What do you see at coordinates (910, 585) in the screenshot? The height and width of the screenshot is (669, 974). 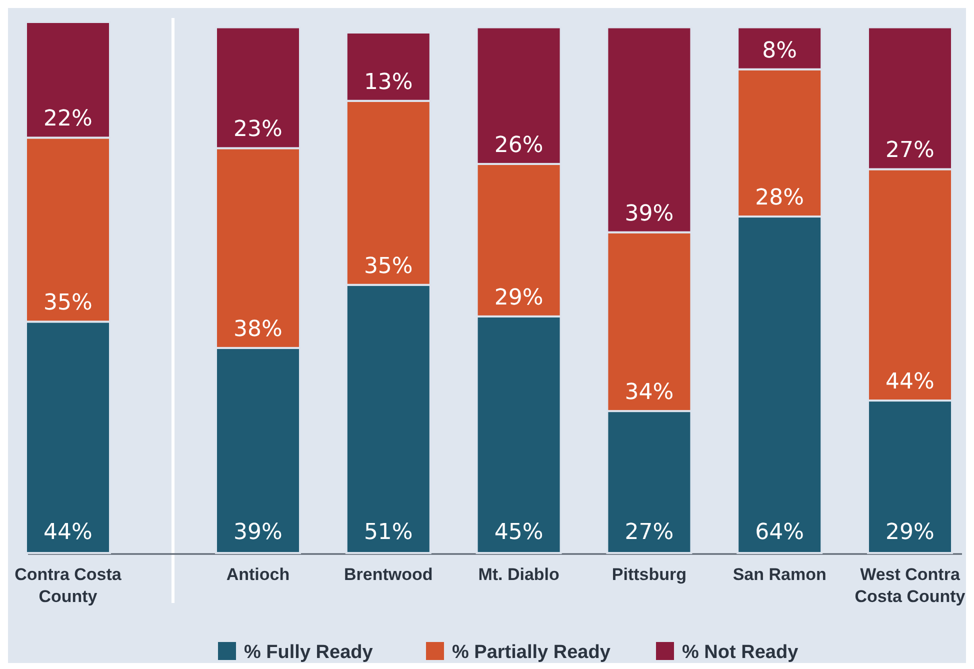 I see `x-tick-label: West Contra Costa County` at bounding box center [910, 585].